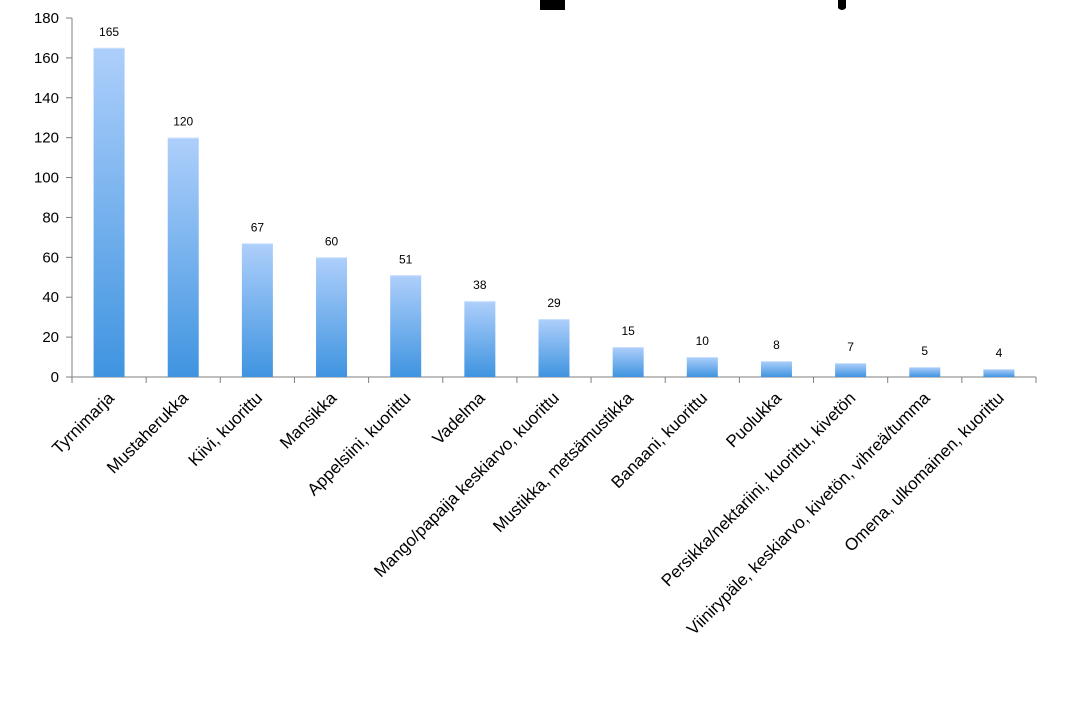 The width and height of the screenshot is (1069, 721). What do you see at coordinates (563, 462) in the screenshot?
I see `category-label: Mustikka, metsämustikka` at bounding box center [563, 462].